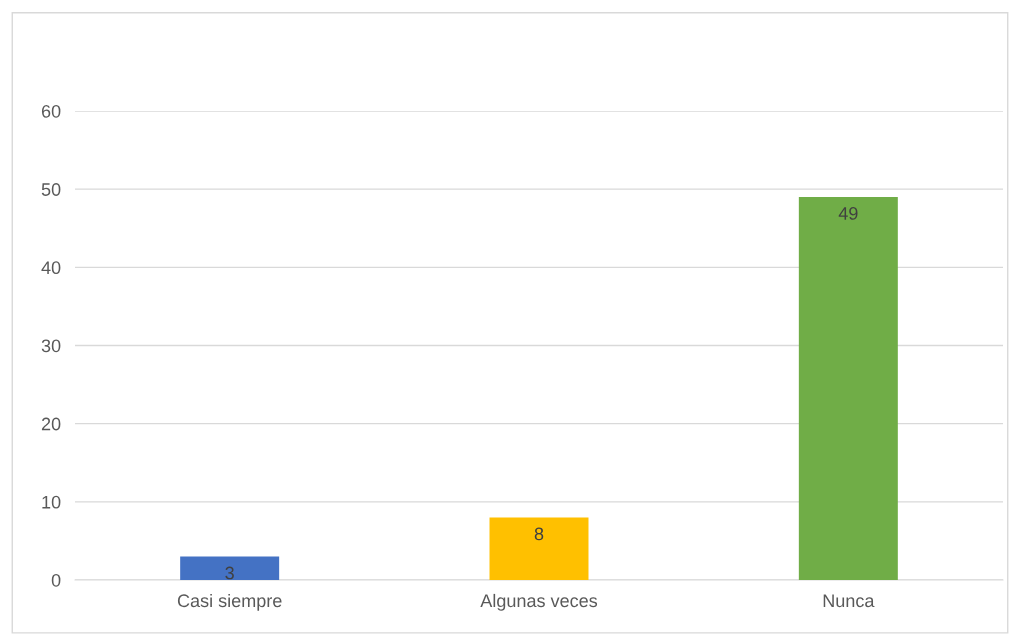  What do you see at coordinates (51, 502) in the screenshot?
I see `y-tick-label: 10` at bounding box center [51, 502].